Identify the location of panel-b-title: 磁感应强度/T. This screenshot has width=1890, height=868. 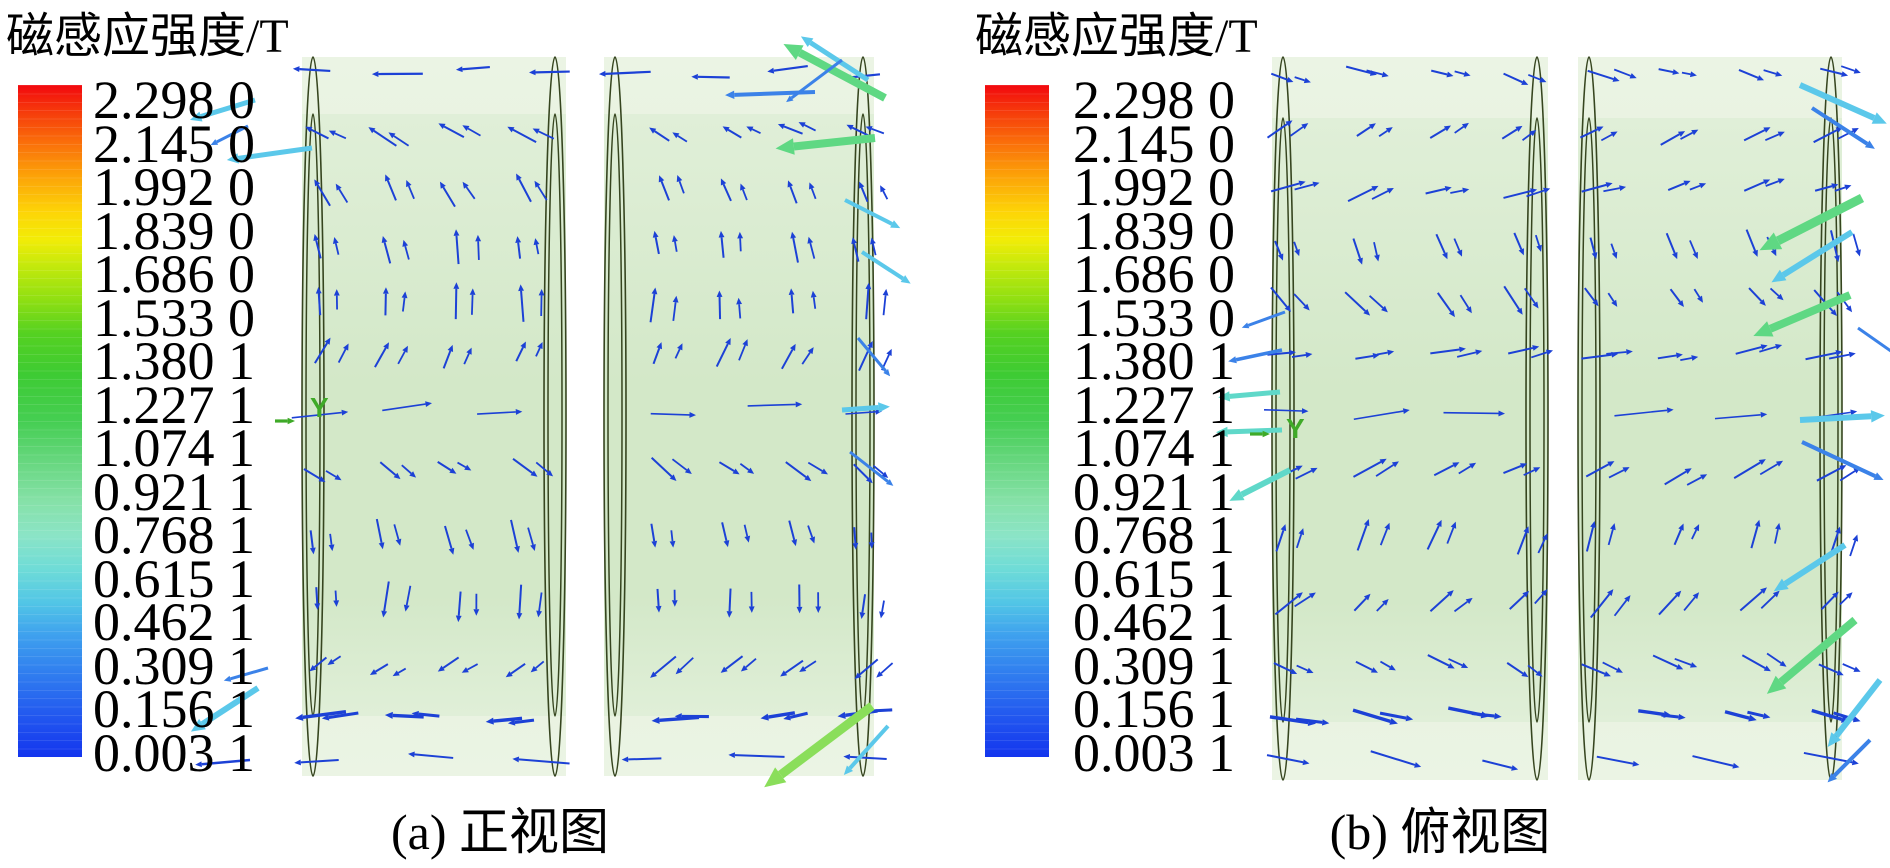
(1116, 36).